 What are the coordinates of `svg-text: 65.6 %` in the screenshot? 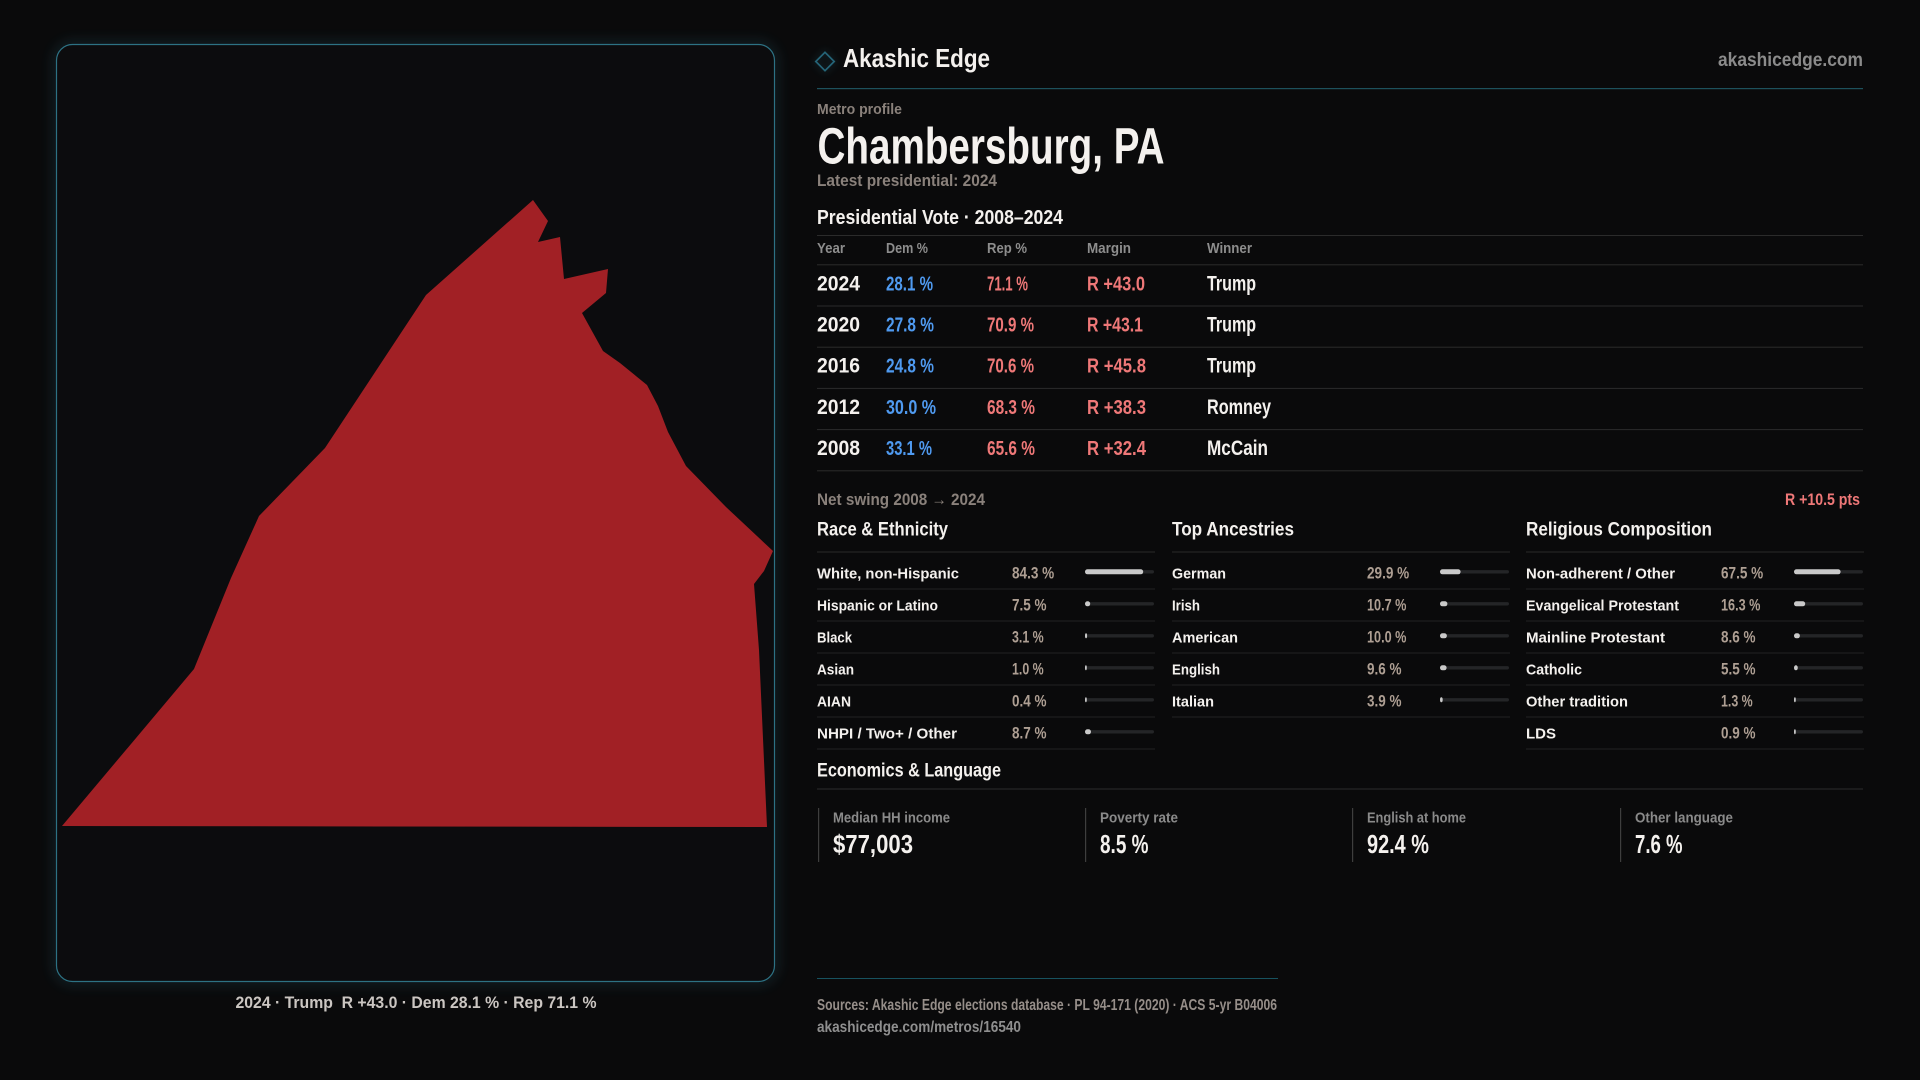 It's located at (1011, 449).